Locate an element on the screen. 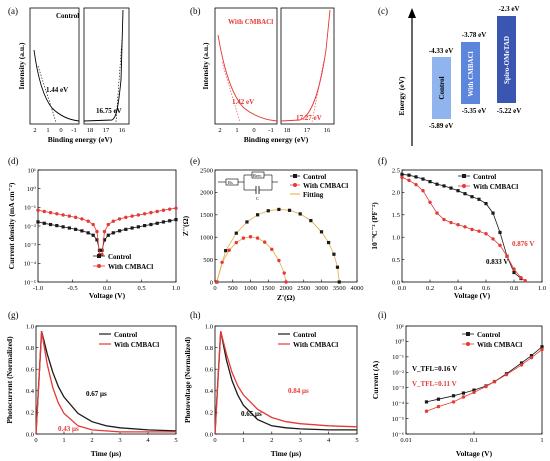 This screenshot has height=461, width=550. panel-f-legend: Control With CMBACl is located at coordinates (488, 182).